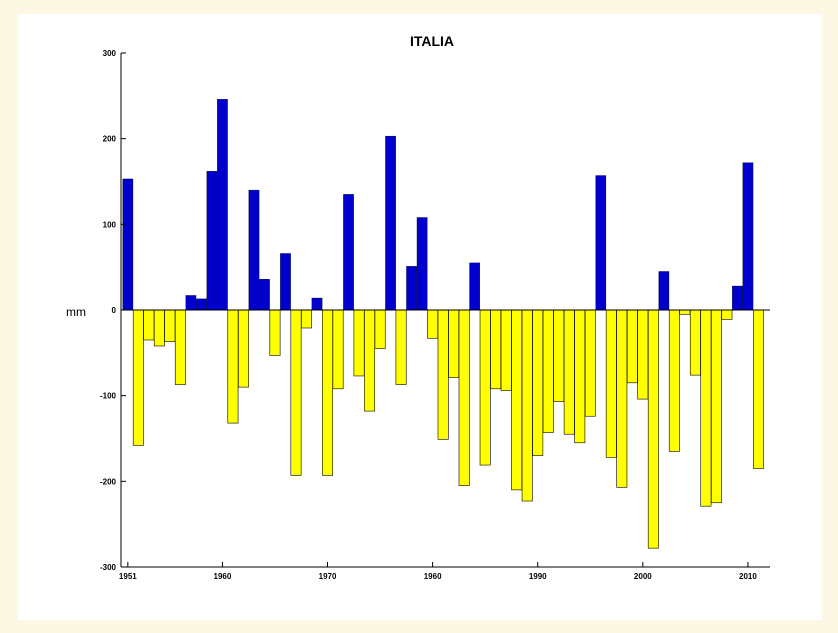 The height and width of the screenshot is (633, 838). What do you see at coordinates (243, 348) in the screenshot?
I see `bar-1962` at bounding box center [243, 348].